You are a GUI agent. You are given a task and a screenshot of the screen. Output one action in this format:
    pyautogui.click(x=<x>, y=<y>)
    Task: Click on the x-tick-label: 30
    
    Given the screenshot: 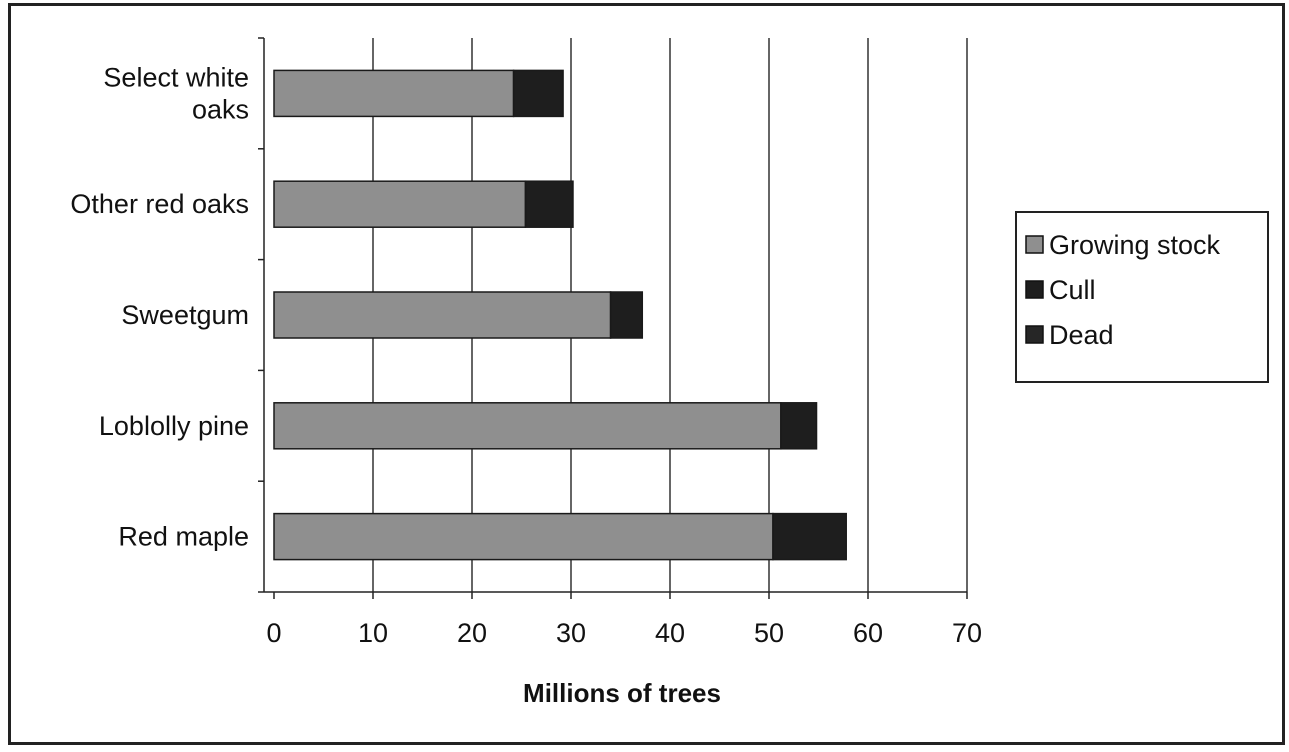 What is the action you would take?
    pyautogui.click(x=571, y=633)
    